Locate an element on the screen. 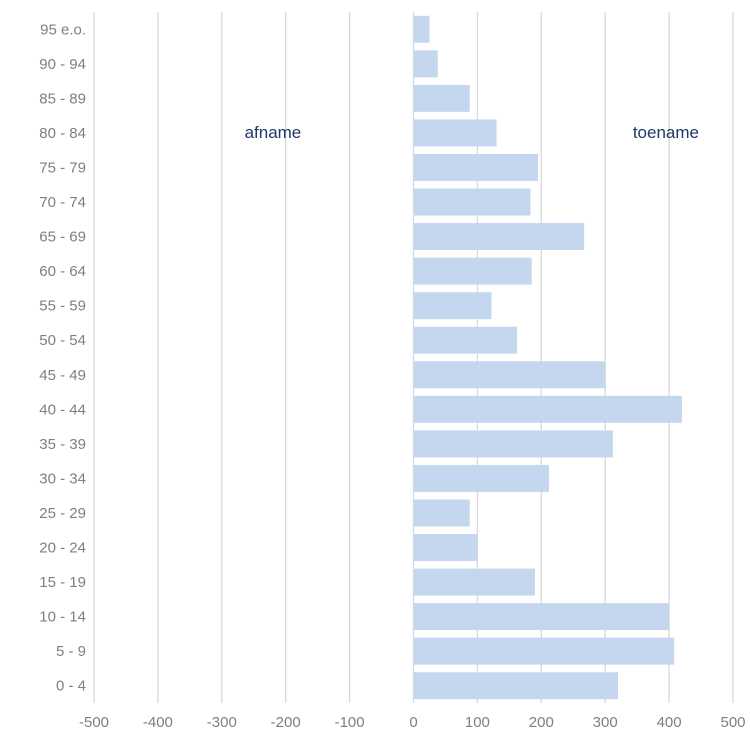 This screenshot has height=740, width=750. y-category-label: 65 - 69 is located at coordinates (62, 237).